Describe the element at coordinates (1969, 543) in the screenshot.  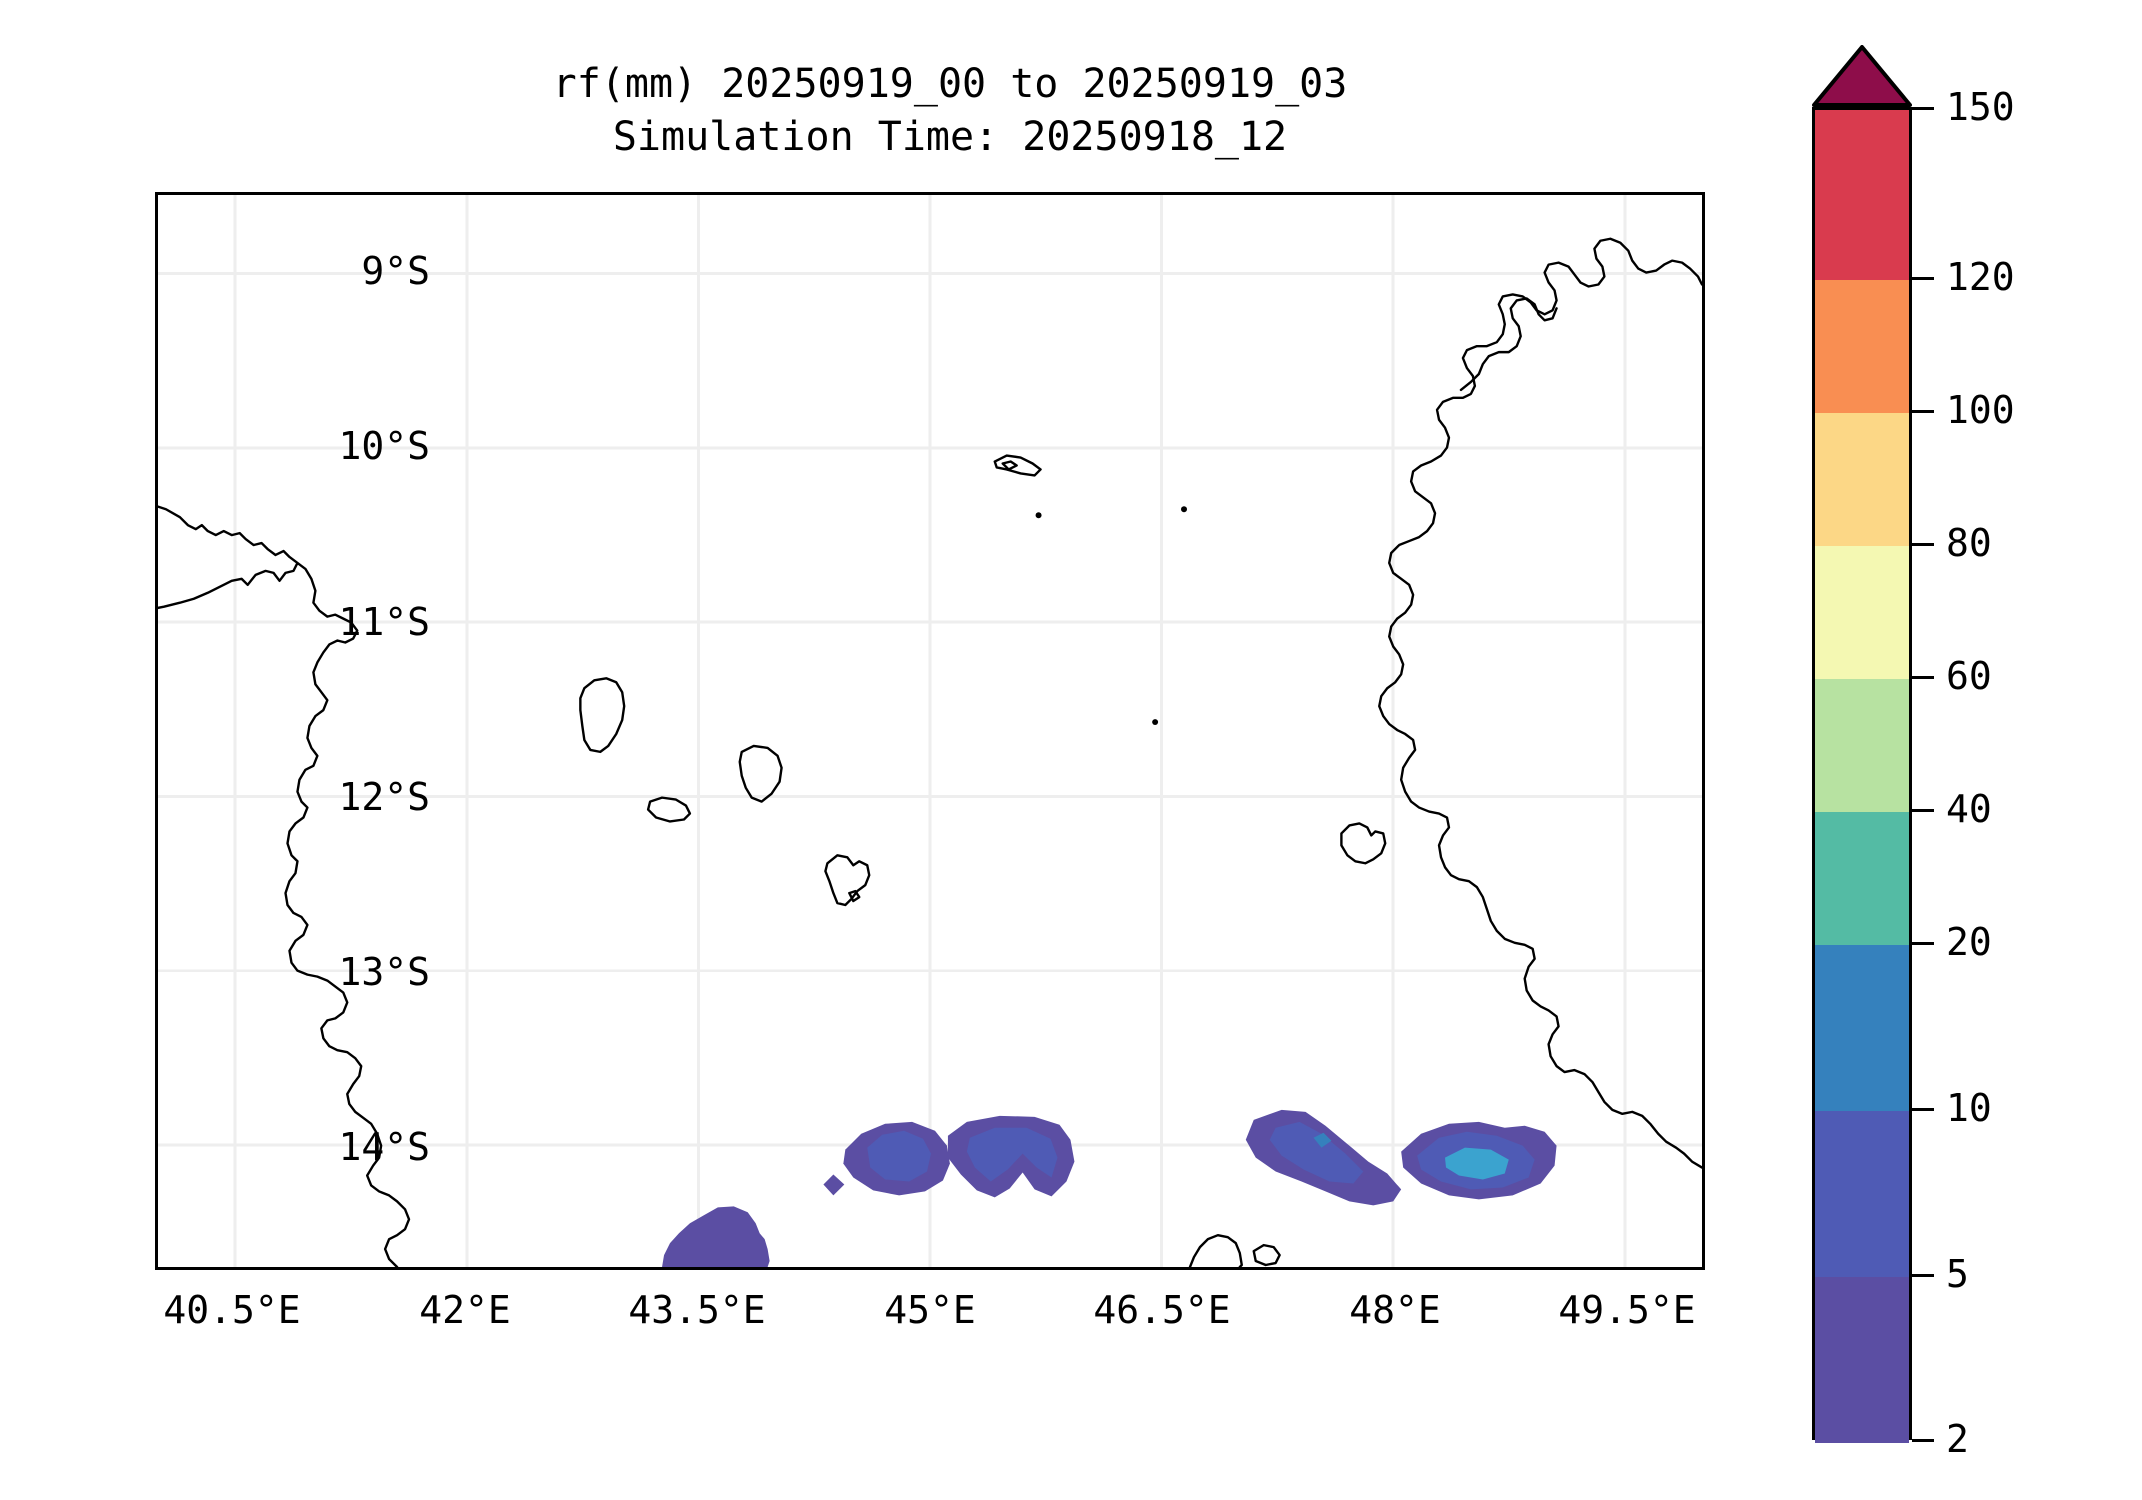
I see `colorbar-label-80: 80` at that location.